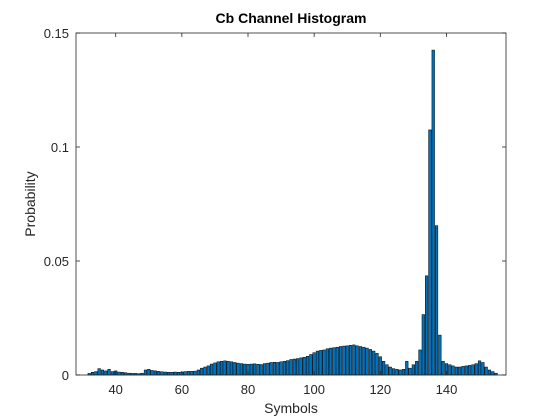 The image size is (560, 420). What do you see at coordinates (56, 33) in the screenshot?
I see `y-tick-label: 0.15` at bounding box center [56, 33].